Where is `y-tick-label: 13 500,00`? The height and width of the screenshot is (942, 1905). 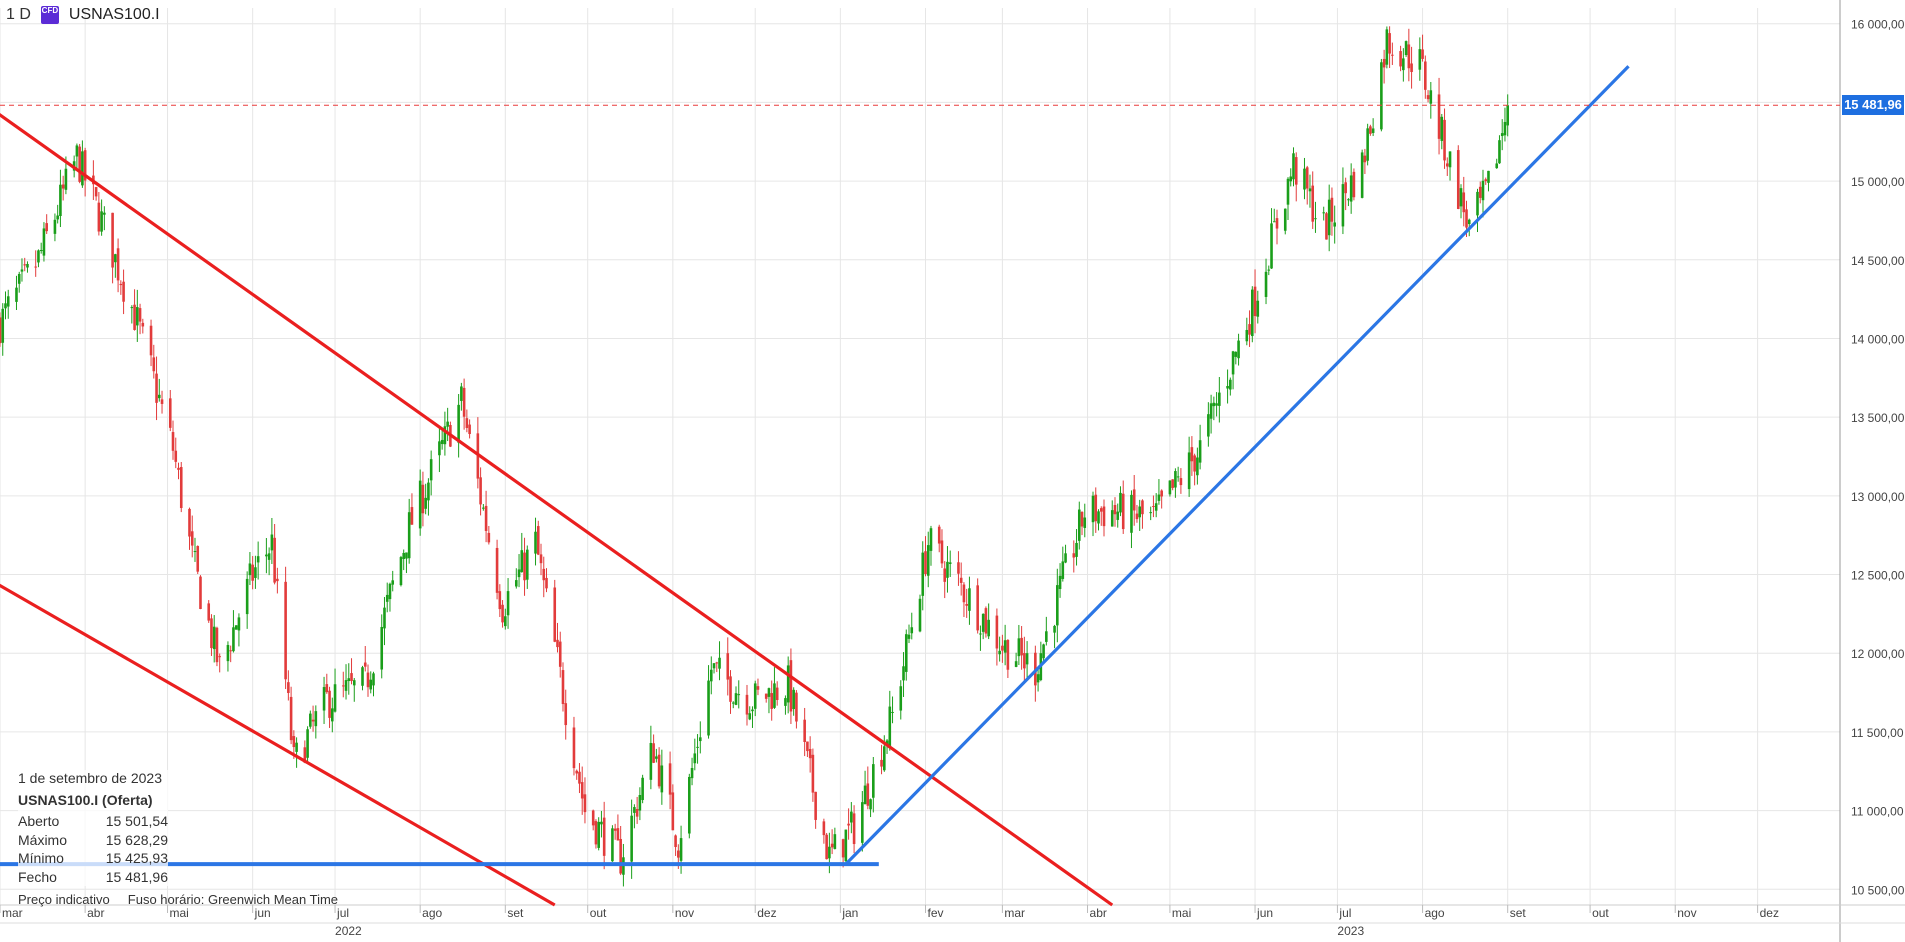
y-tick-label: 13 500,00 is located at coordinates (1878, 418).